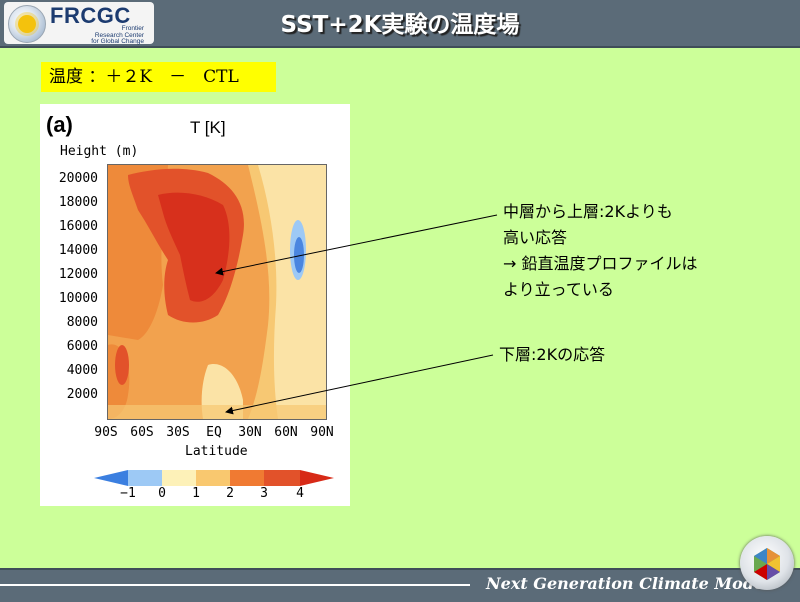 The height and width of the screenshot is (602, 800). I want to click on footer-bar: Next Generation Climate Model, so click(400, 585).